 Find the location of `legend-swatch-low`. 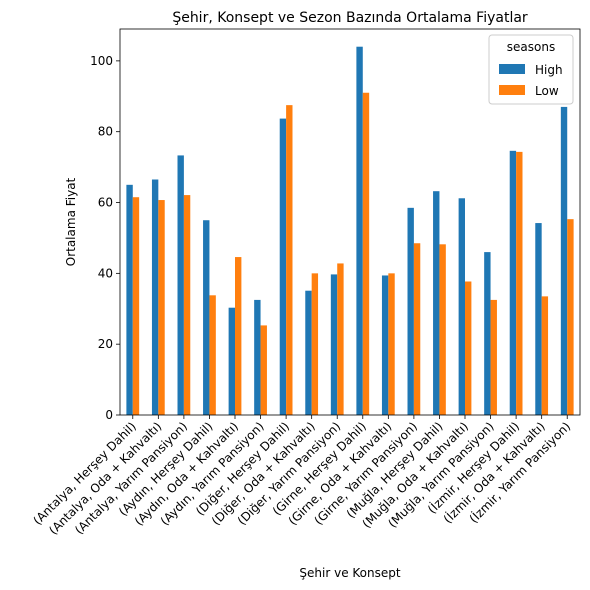

legend-swatch-low is located at coordinates (512, 90).